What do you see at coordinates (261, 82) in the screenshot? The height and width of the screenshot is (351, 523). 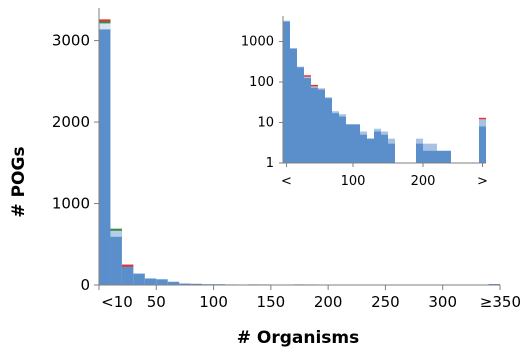 I see `inset-y-tick-label: 100` at bounding box center [261, 82].